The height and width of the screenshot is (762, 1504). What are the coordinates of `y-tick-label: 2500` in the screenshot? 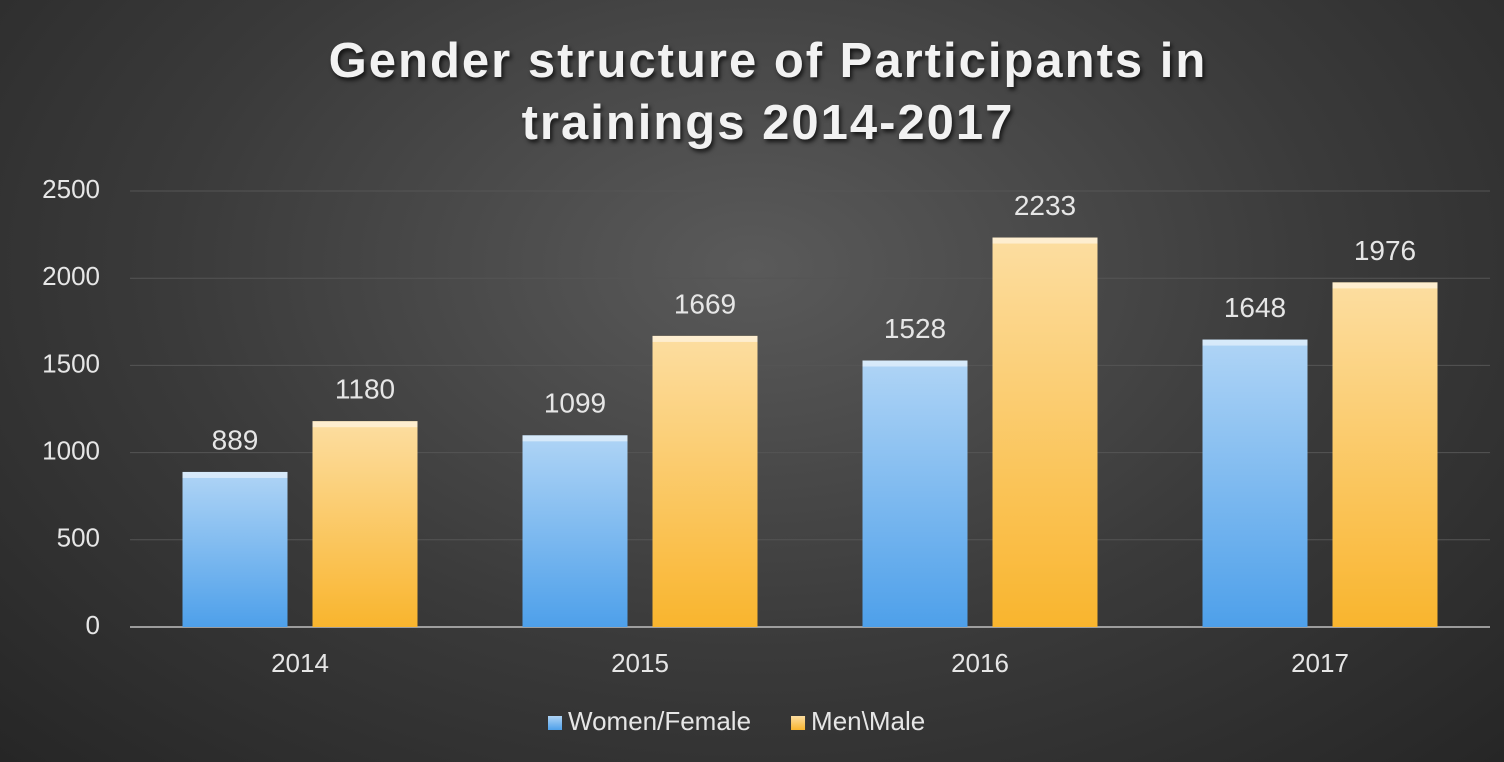 It's located at (71, 189).